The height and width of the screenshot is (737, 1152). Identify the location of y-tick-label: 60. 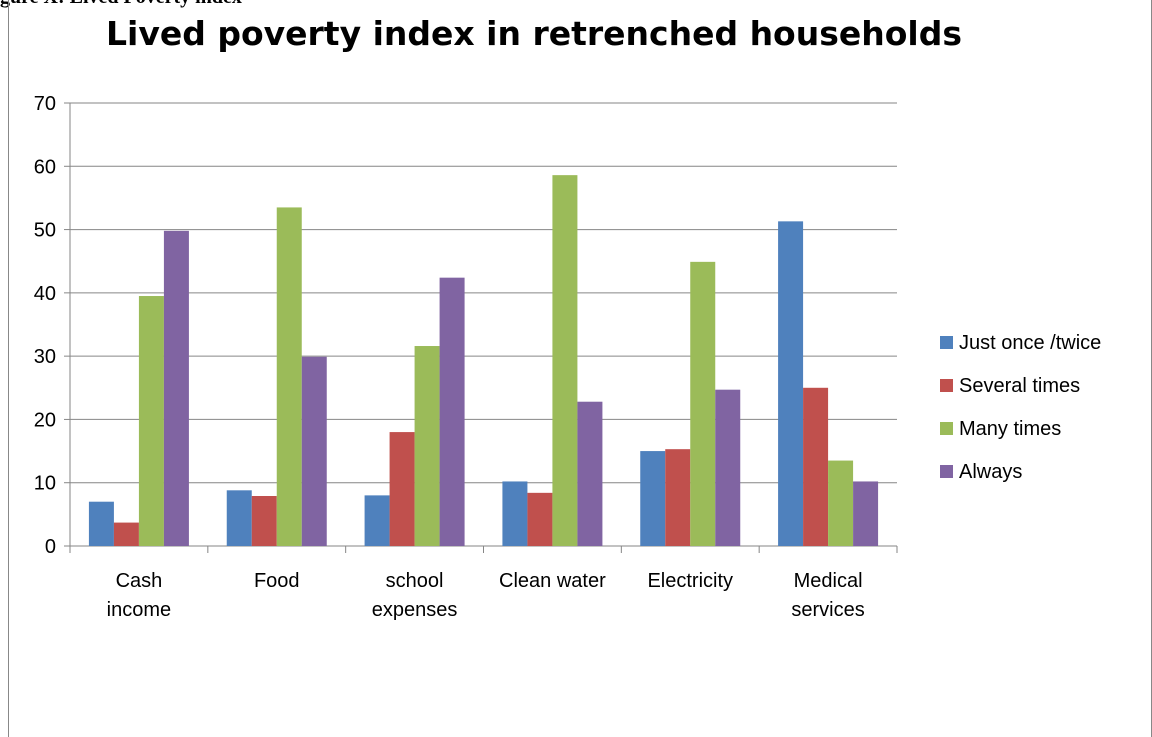
(45, 167).